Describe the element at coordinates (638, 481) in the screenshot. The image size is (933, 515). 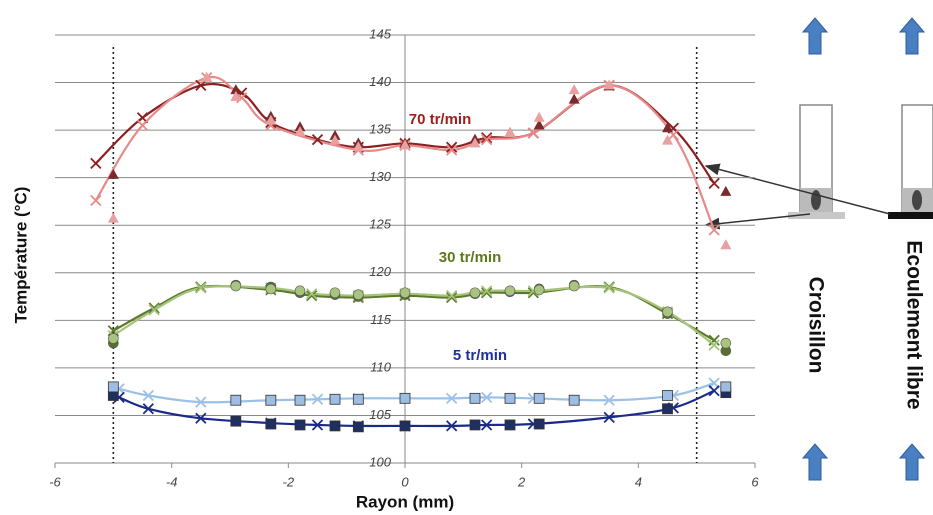
I see `x-tick-label: 4` at that location.